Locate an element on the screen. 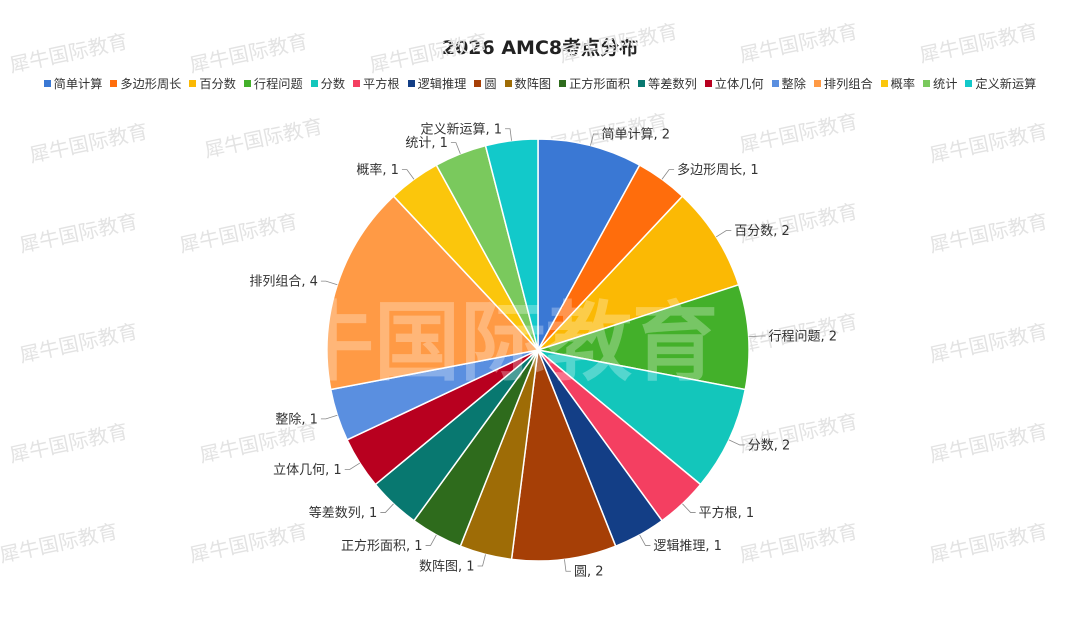 Image resolution: width=1080 pixels, height=622 pixels. legend-item: 统计 is located at coordinates (940, 83).